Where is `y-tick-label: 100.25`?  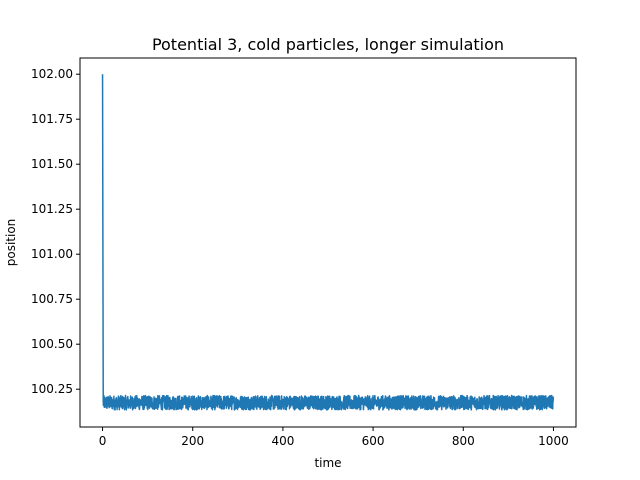
y-tick-label: 100.25 is located at coordinates (52, 389).